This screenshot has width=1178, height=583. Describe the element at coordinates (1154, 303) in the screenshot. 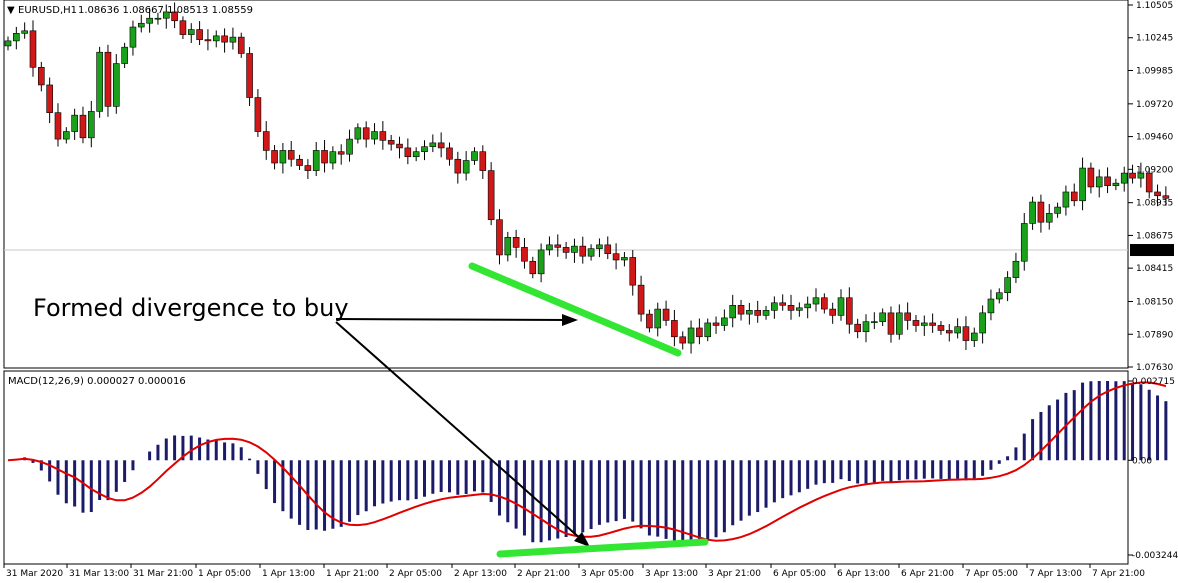

I see `price-axis-label: 1.08150` at that location.